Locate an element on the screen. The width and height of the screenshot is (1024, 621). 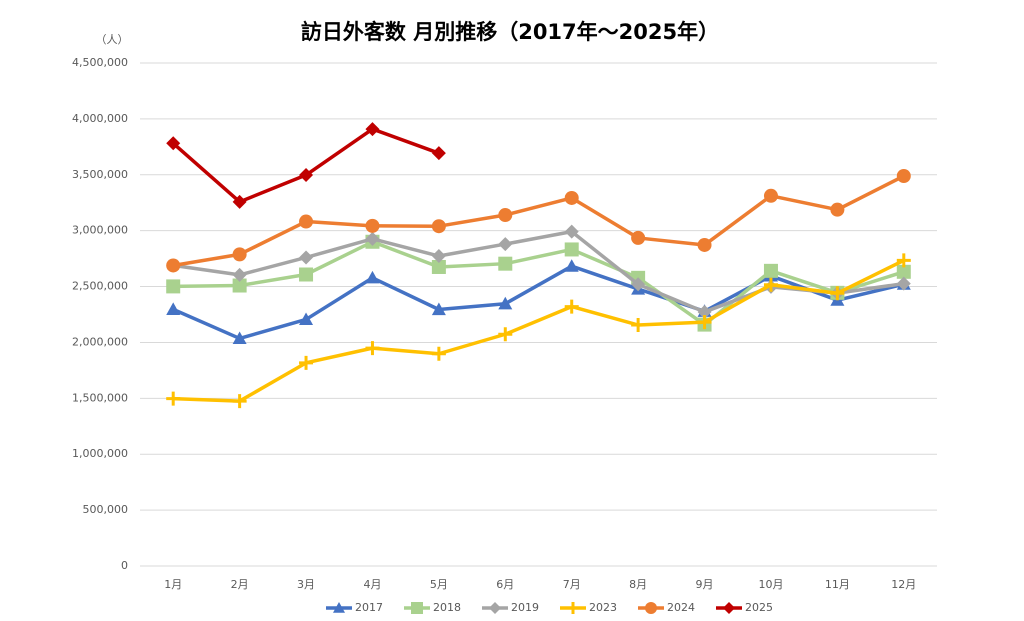
x-tick-label: 8月 is located at coordinates (638, 584).